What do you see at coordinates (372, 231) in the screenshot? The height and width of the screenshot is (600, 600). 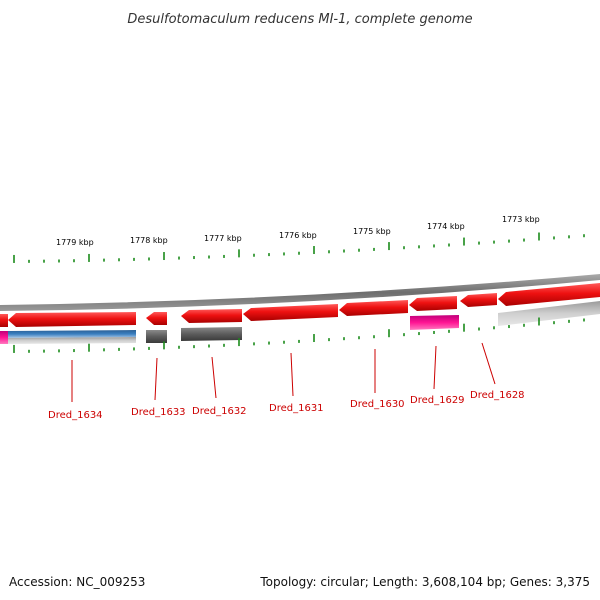 I see `kbp-label-1775: 1775 kbp` at bounding box center [372, 231].